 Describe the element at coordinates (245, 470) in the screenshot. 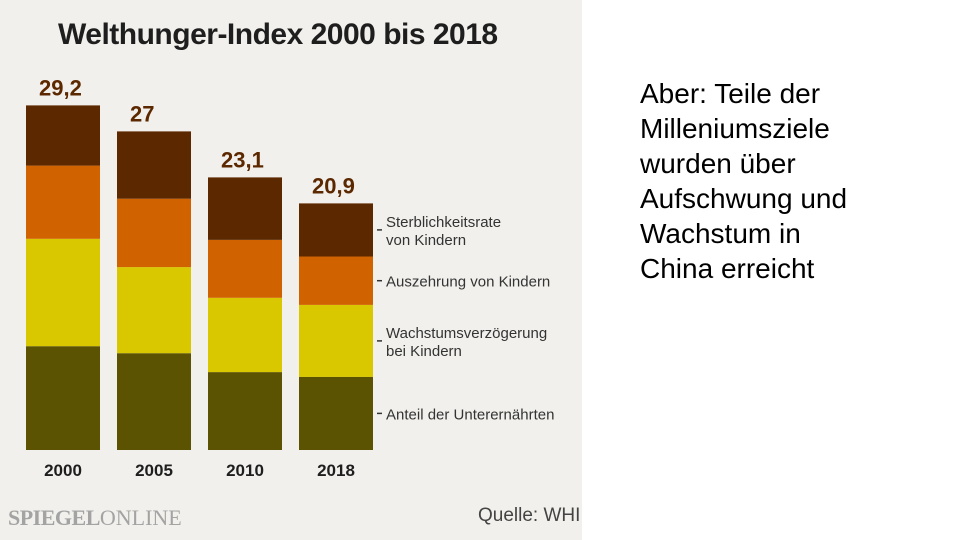

I see `category-label-2010: 2010` at that location.